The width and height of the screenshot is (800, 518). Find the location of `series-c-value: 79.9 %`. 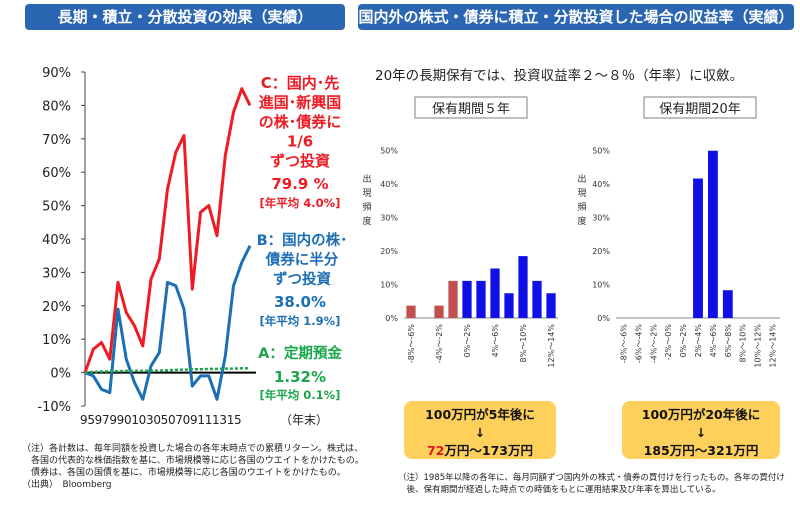

series-c-value: 79.9 % is located at coordinates (299, 184).